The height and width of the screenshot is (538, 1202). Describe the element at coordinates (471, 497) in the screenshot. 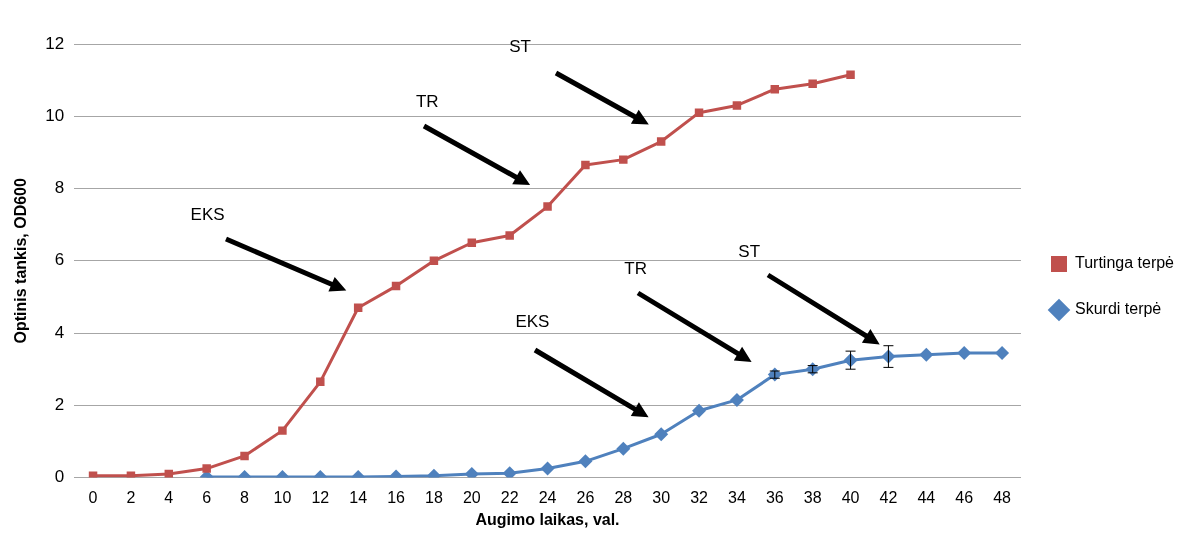

I see `x-tick-label: 20` at that location.